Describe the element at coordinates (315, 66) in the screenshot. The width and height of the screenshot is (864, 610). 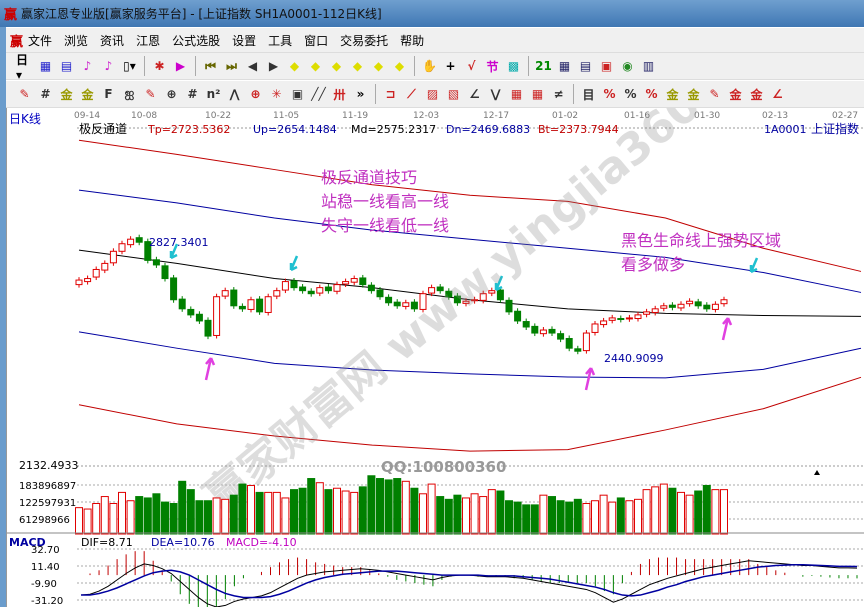
I see `diamond-2-icon: ◆` at that location.